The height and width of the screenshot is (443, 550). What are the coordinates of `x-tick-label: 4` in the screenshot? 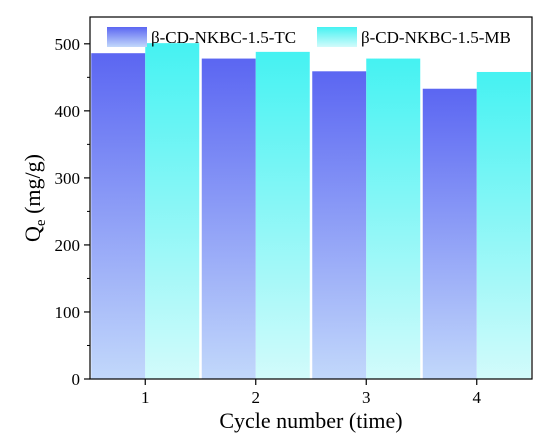 It's located at (477, 397).